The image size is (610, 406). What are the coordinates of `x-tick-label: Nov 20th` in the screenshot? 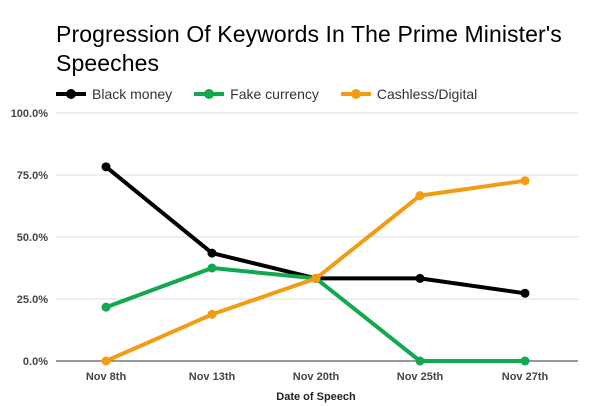 It's located at (316, 377).